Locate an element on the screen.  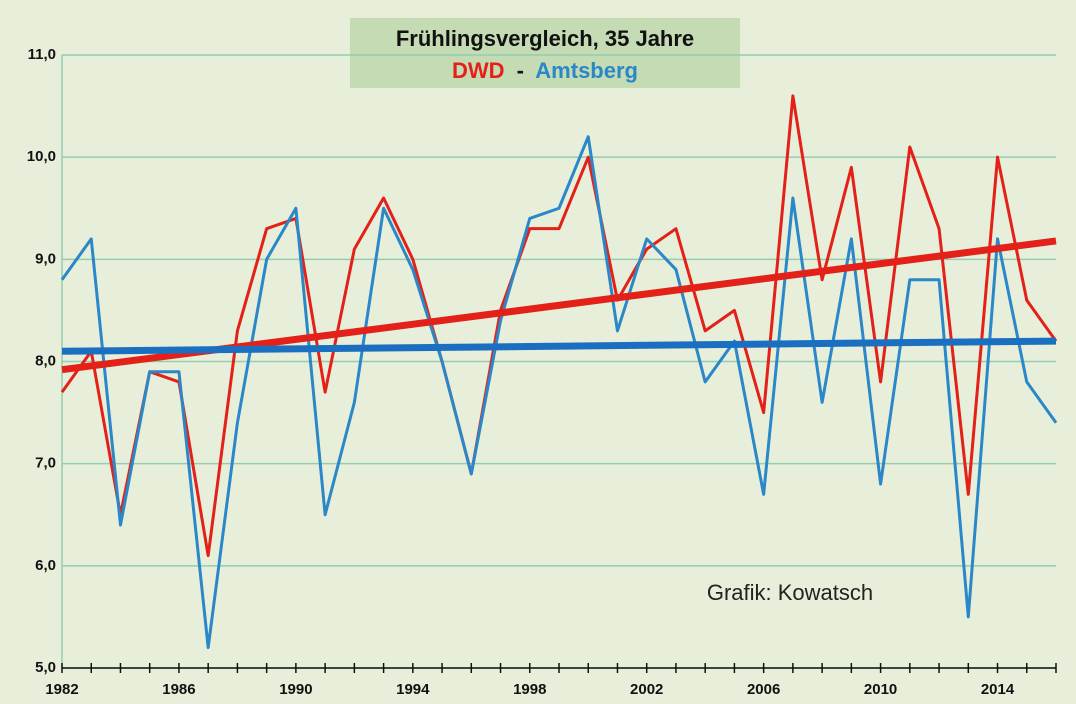
y-tick-label: 10,0 is located at coordinates (41, 156).